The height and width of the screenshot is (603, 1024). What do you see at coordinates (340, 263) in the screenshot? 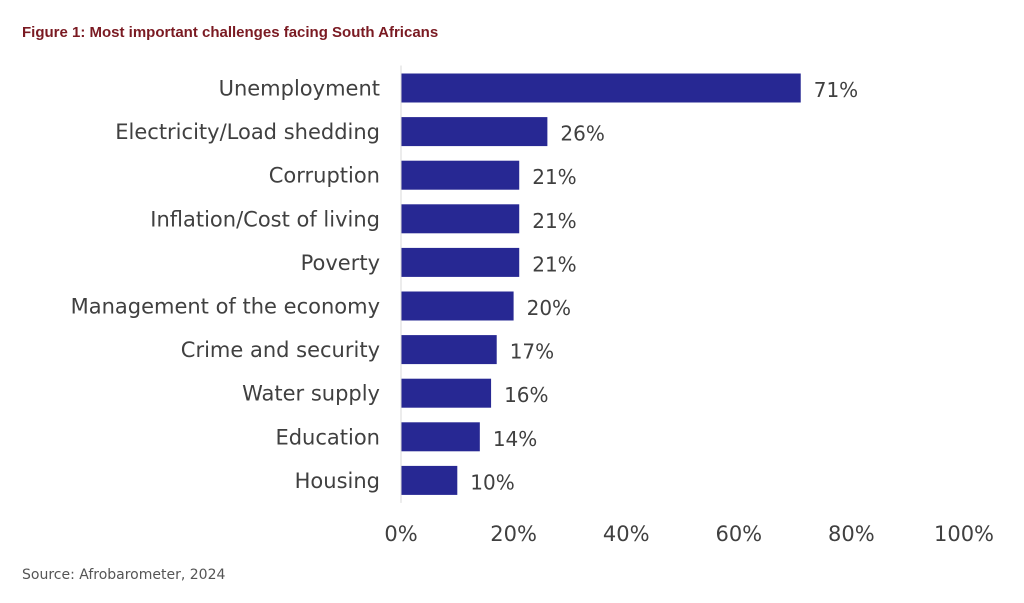
I see `category-label: Poverty` at bounding box center [340, 263].